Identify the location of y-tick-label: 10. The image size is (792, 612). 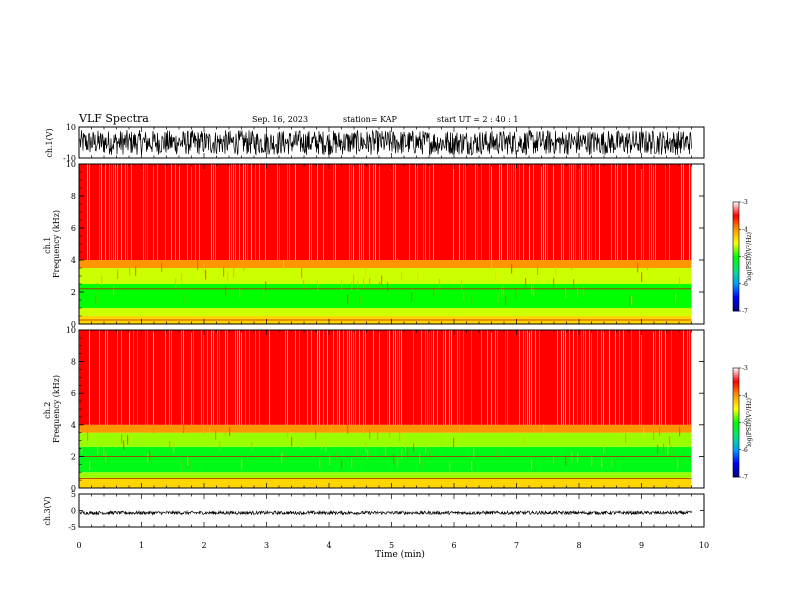
(71, 330).